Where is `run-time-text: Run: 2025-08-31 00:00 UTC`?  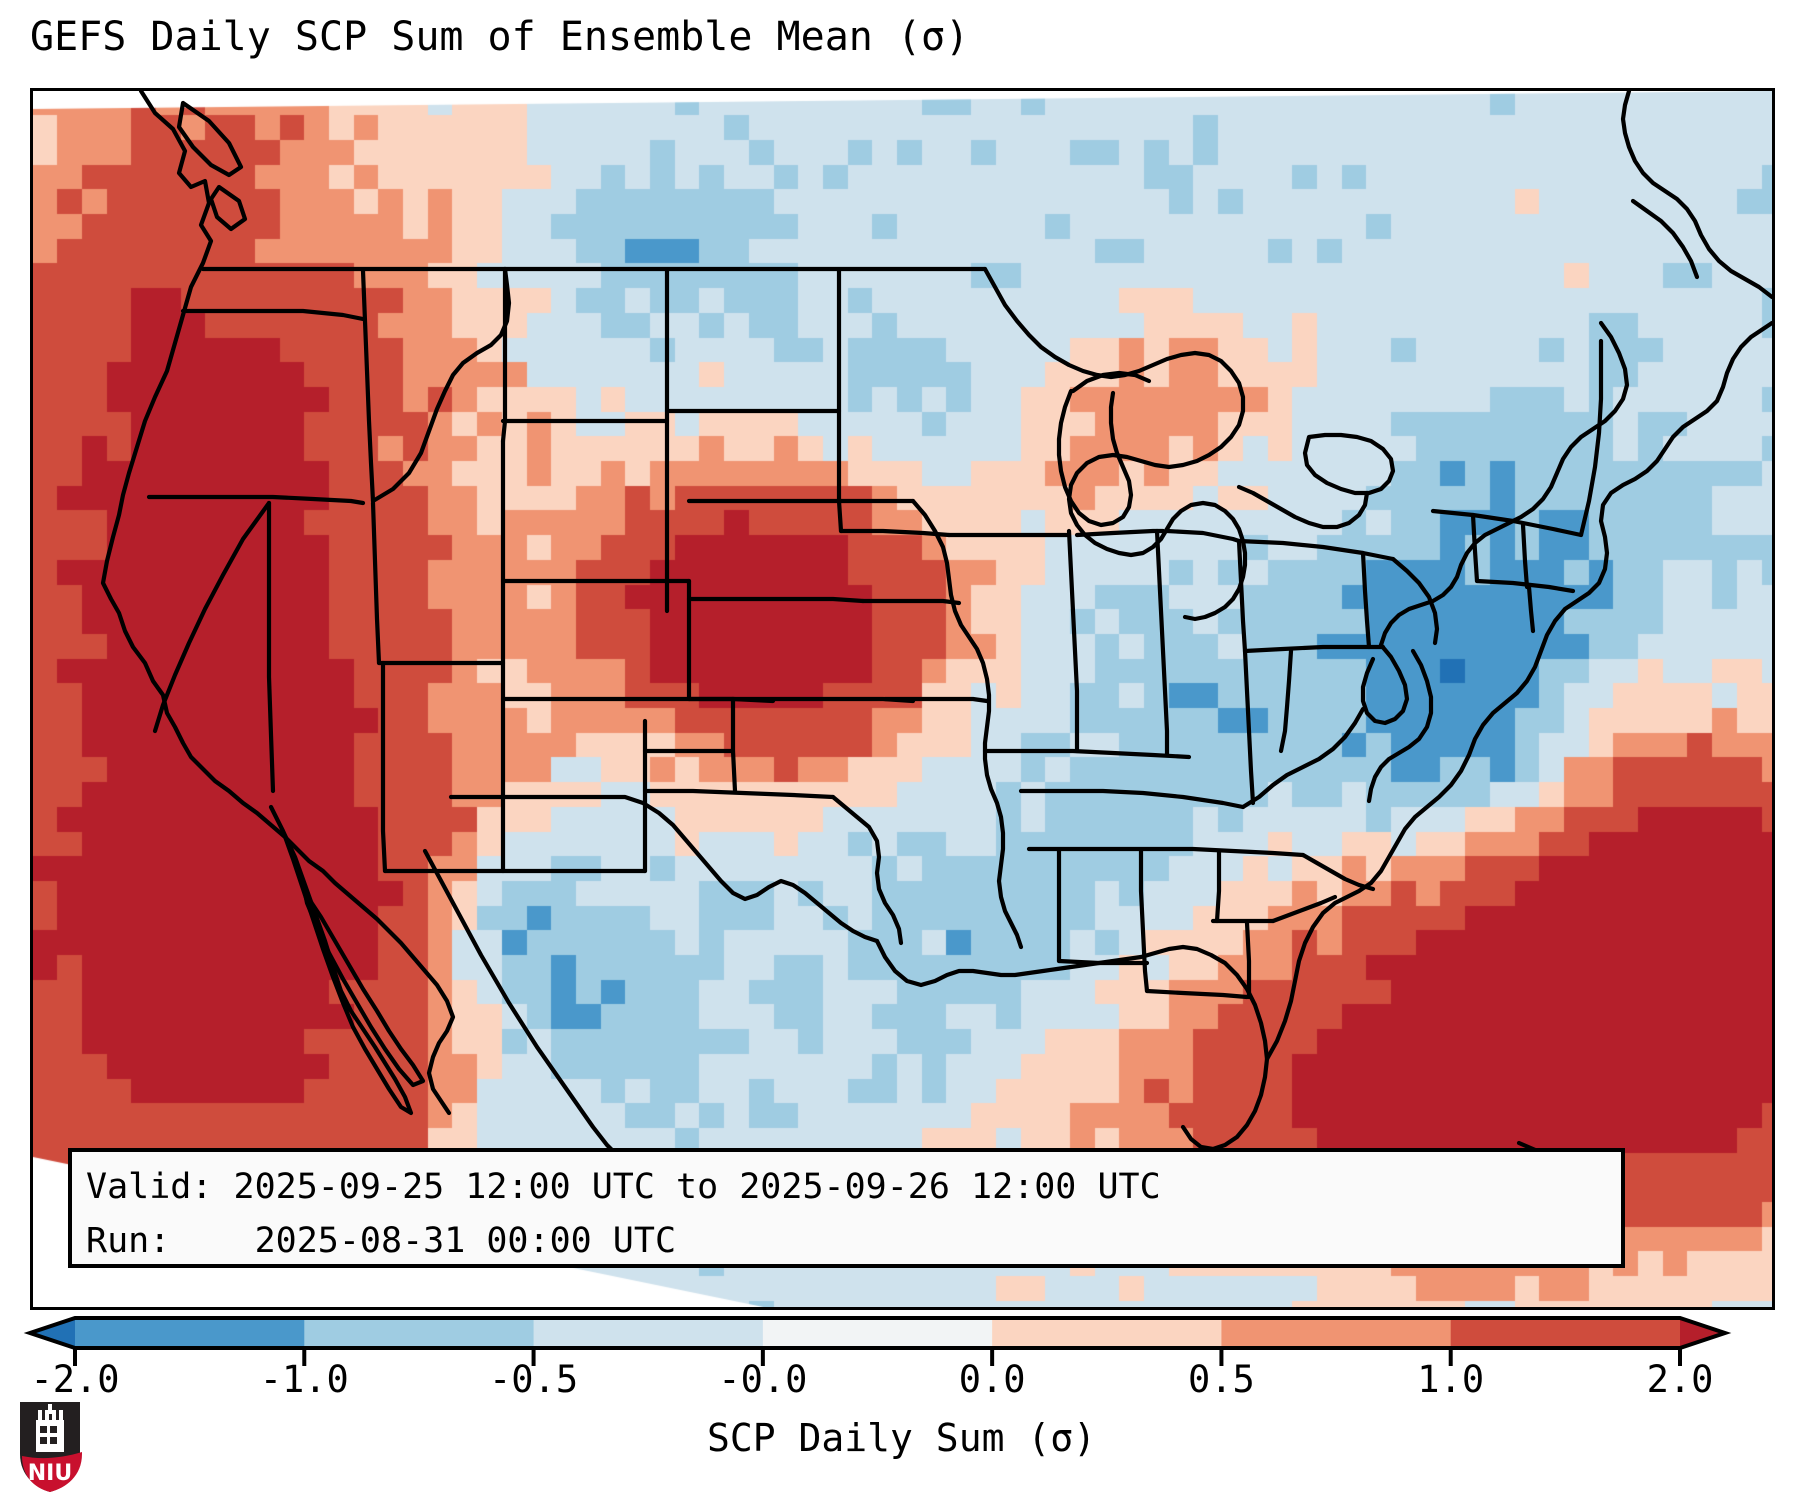 run-time-text: Run: 2025-08-31 00:00 UTC is located at coordinates (381, 1241).